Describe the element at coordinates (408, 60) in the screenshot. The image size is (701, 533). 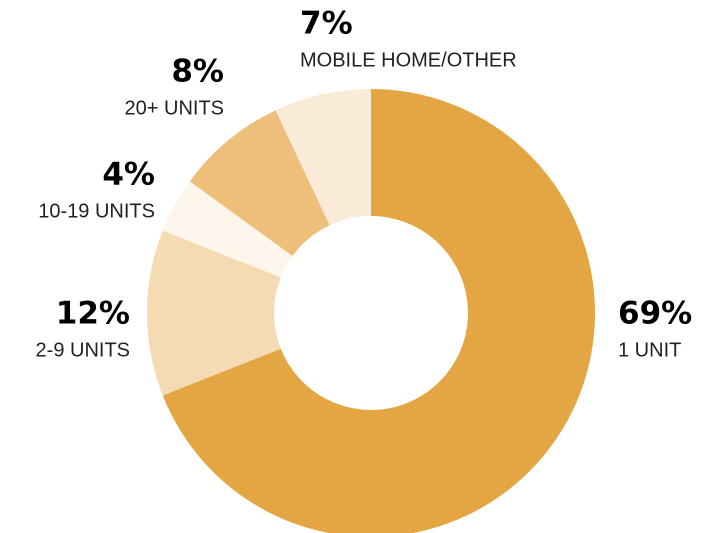
I see `category-label: MOBILE HOME/OTHER` at that location.